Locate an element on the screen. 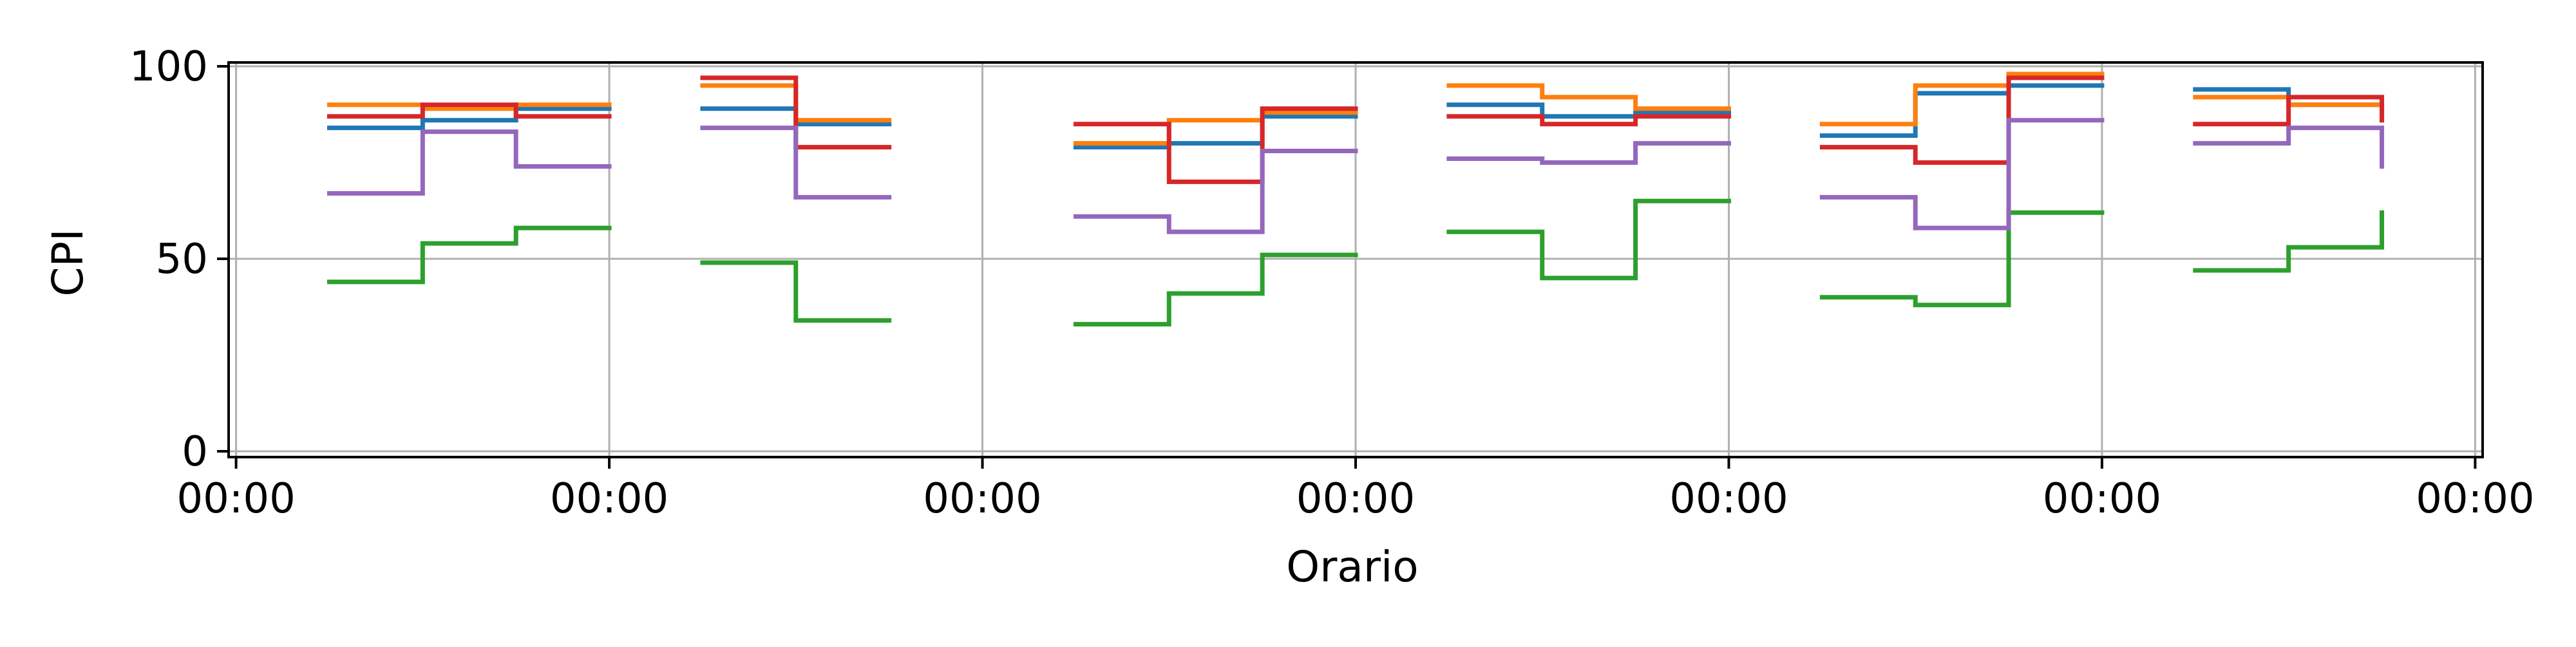  x-axis-ticks: 00:00 00:00 00:00 00:00 00:00 00:00 00:00 is located at coordinates (1355, 490).